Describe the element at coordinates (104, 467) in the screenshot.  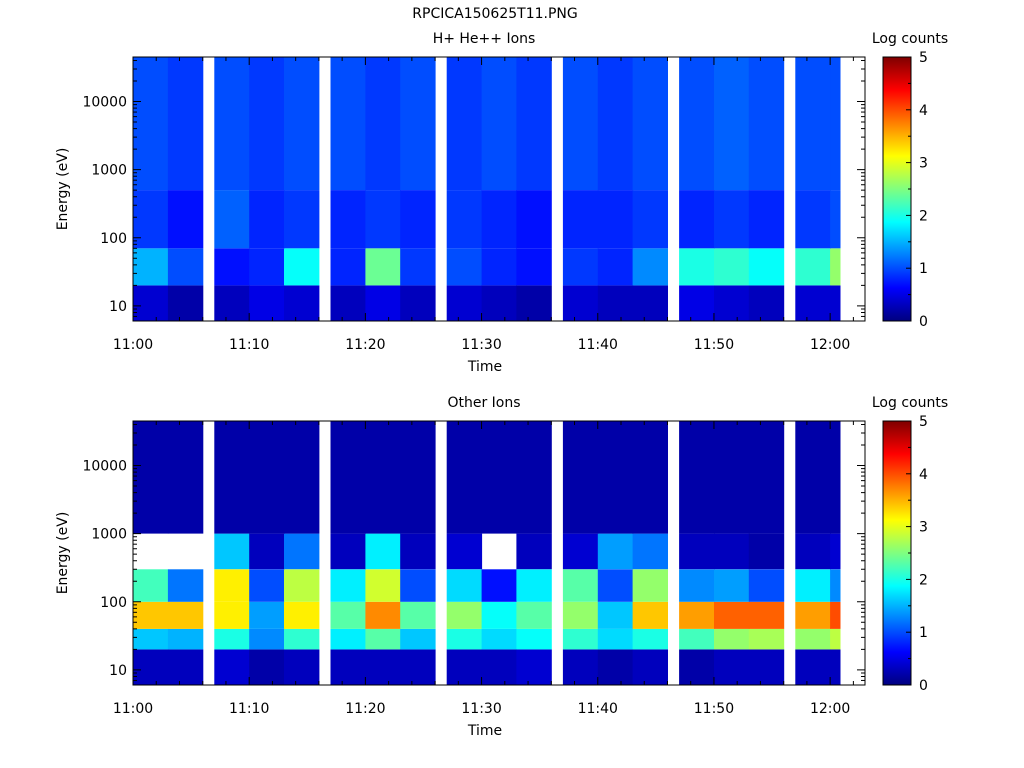
I see `y-tick-label: 10000` at that location.